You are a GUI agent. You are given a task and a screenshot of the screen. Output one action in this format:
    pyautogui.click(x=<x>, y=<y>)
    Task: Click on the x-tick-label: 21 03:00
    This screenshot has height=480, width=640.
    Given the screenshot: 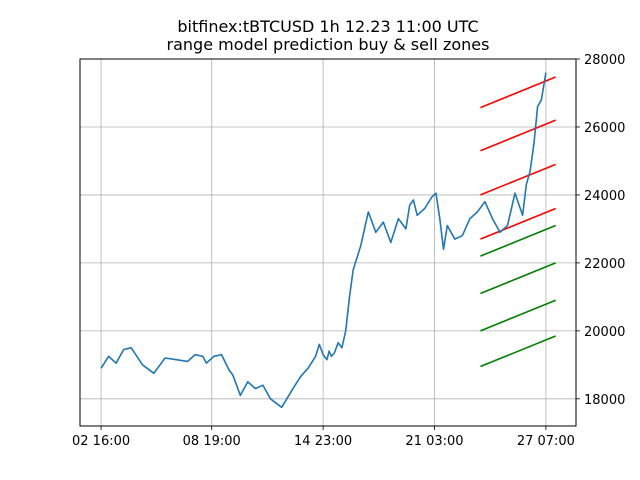 What is the action you would take?
    pyautogui.click(x=434, y=441)
    